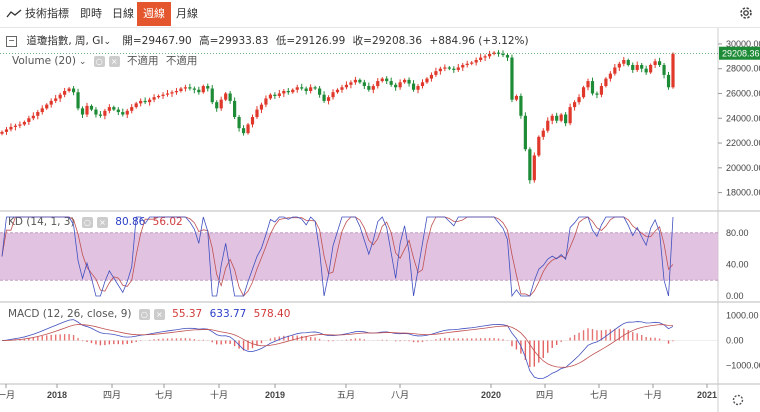 This screenshot has width=760, height=412. I want to click on volume-na-2: 不適用, so click(181, 61).